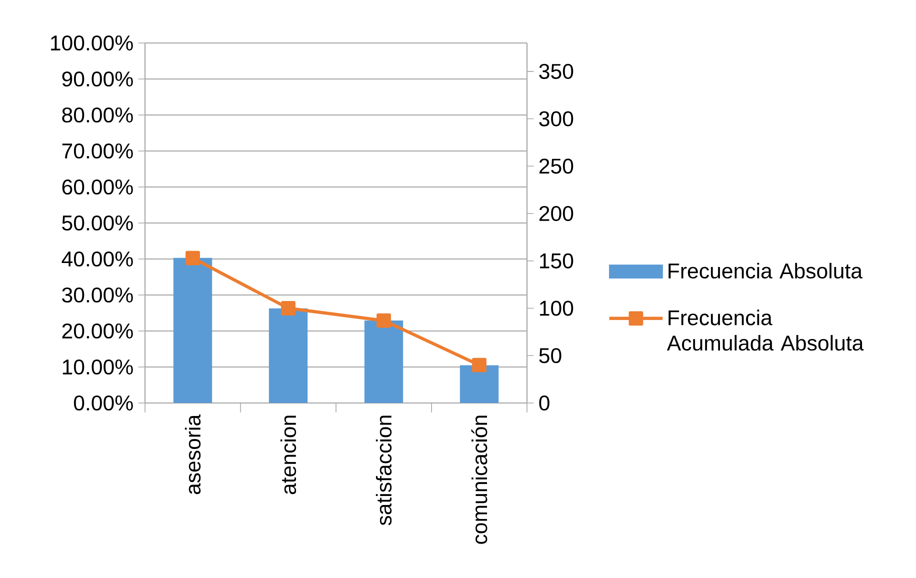  Describe the element at coordinates (97, 331) in the screenshot. I see `y-tick-label: 20.00%` at that location.